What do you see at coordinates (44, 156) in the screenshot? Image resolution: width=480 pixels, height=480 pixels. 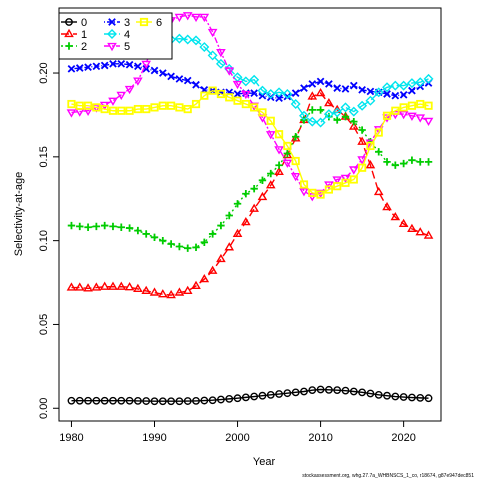 I see `y-tick-label: 0.15` at bounding box center [44, 156].